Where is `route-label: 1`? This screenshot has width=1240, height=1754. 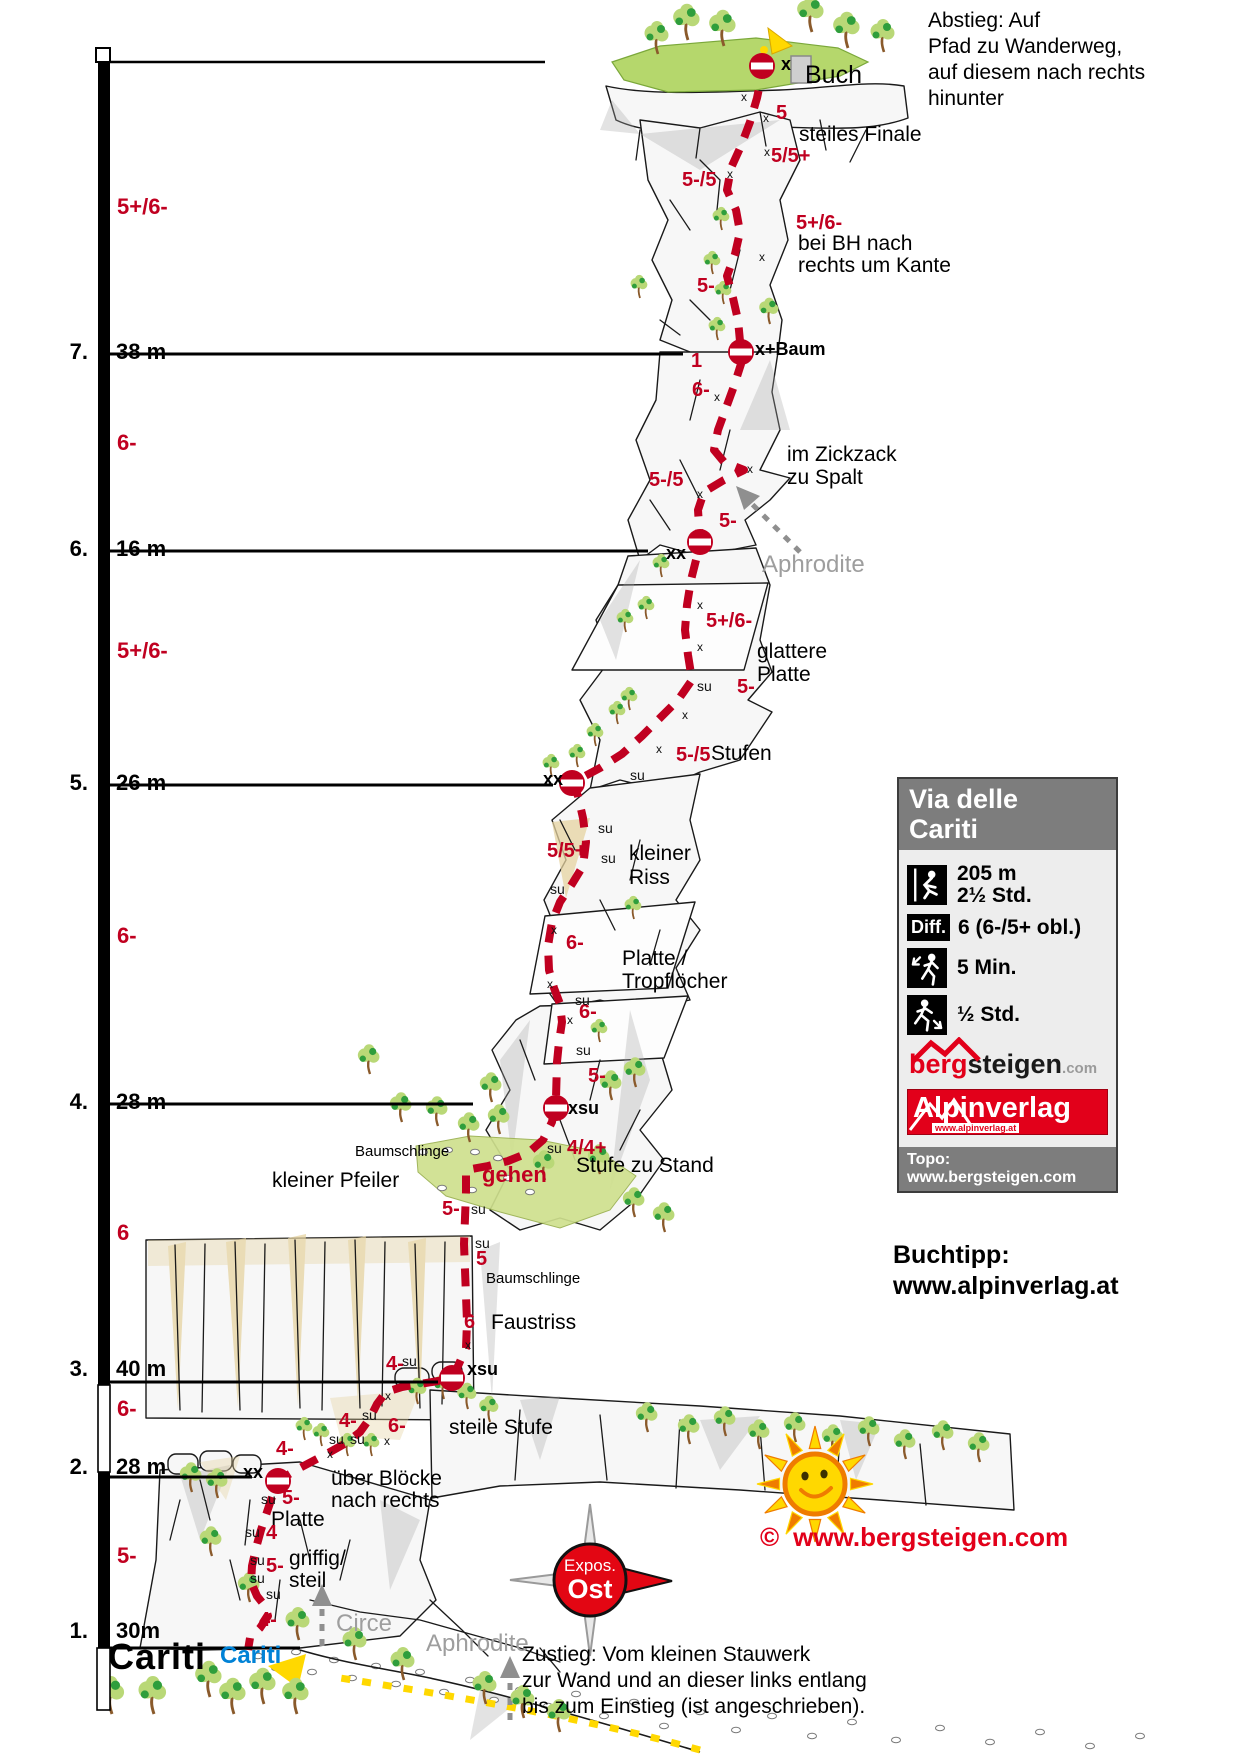
route-label: 1 is located at coordinates (697, 361).